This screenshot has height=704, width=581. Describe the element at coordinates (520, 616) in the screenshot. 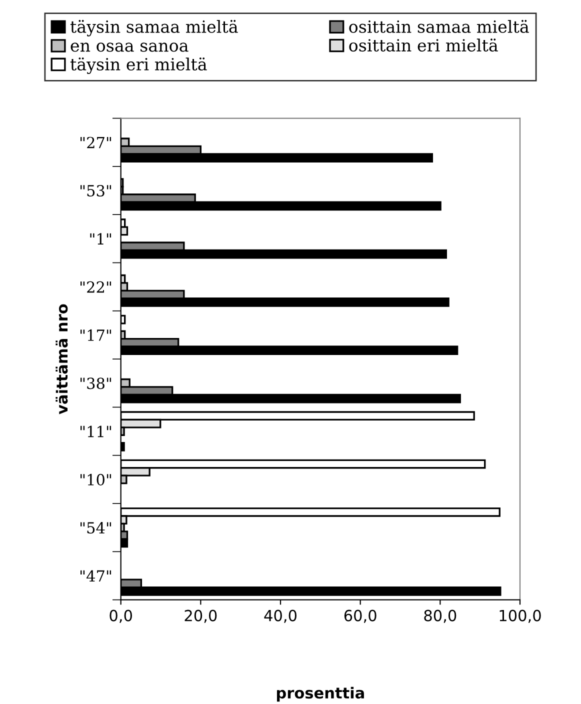

I see `x-tick-label: 100,0` at that location.